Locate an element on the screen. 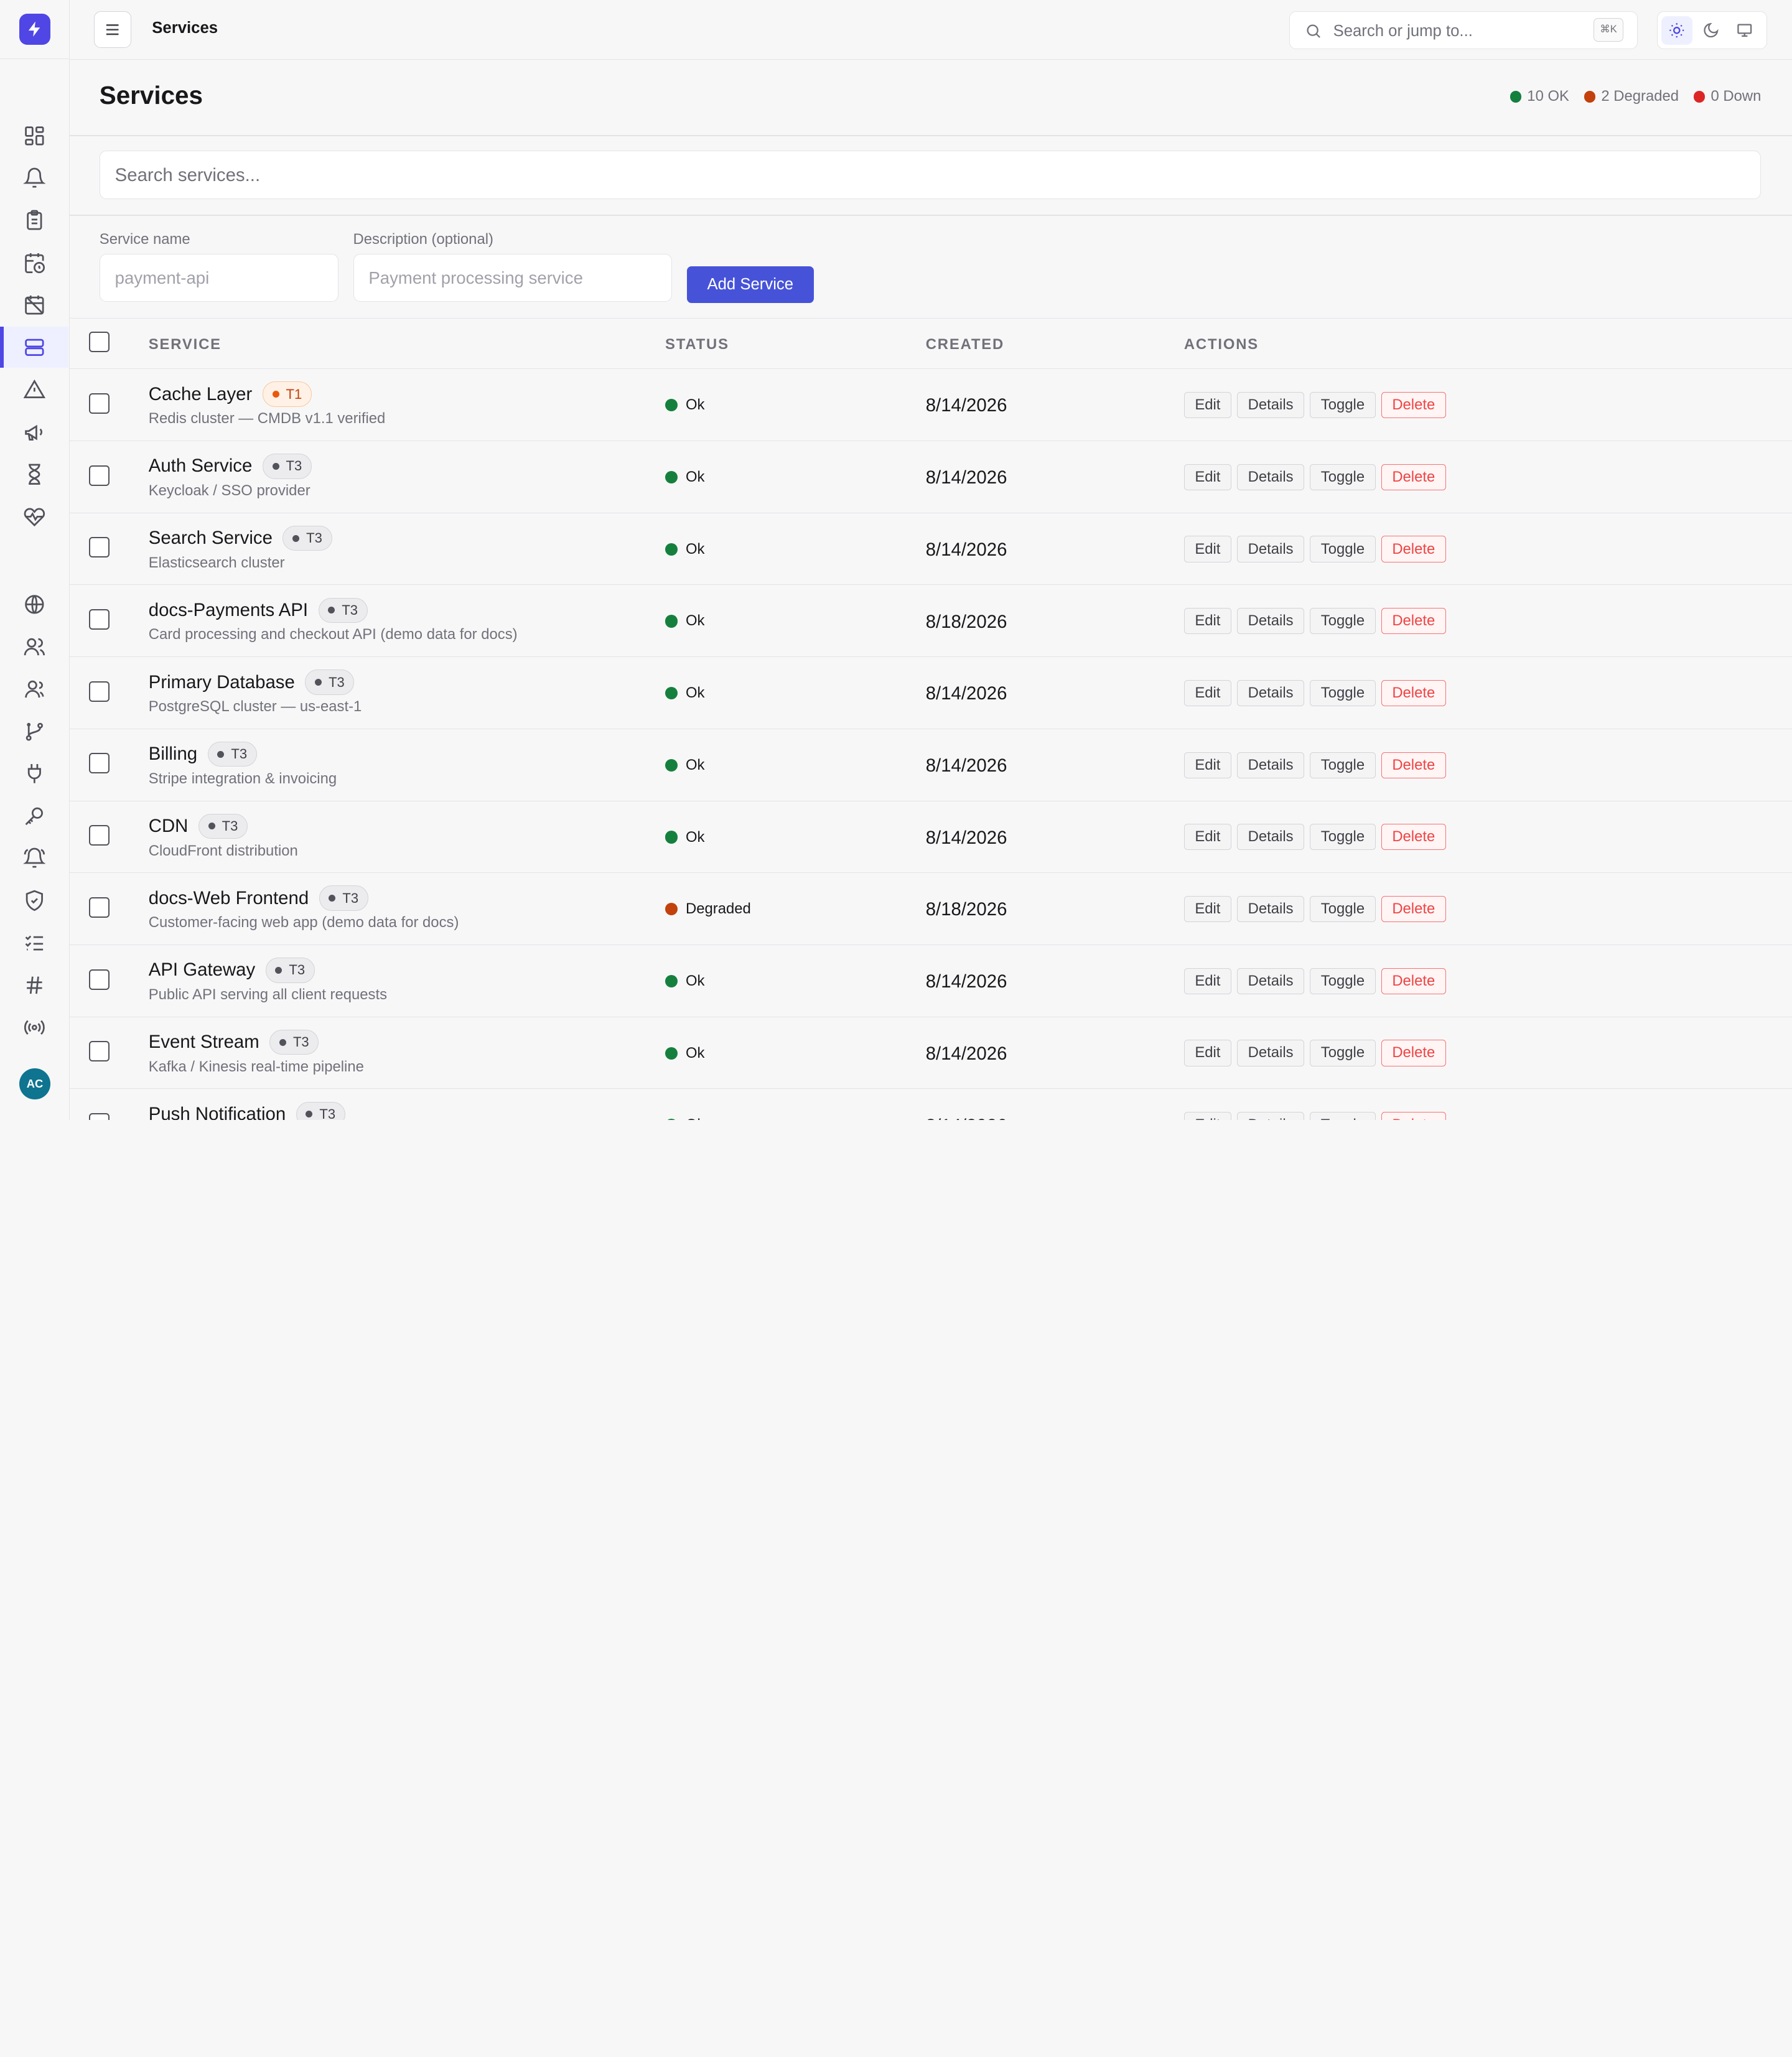  theme-system-button is located at coordinates (1745, 30).